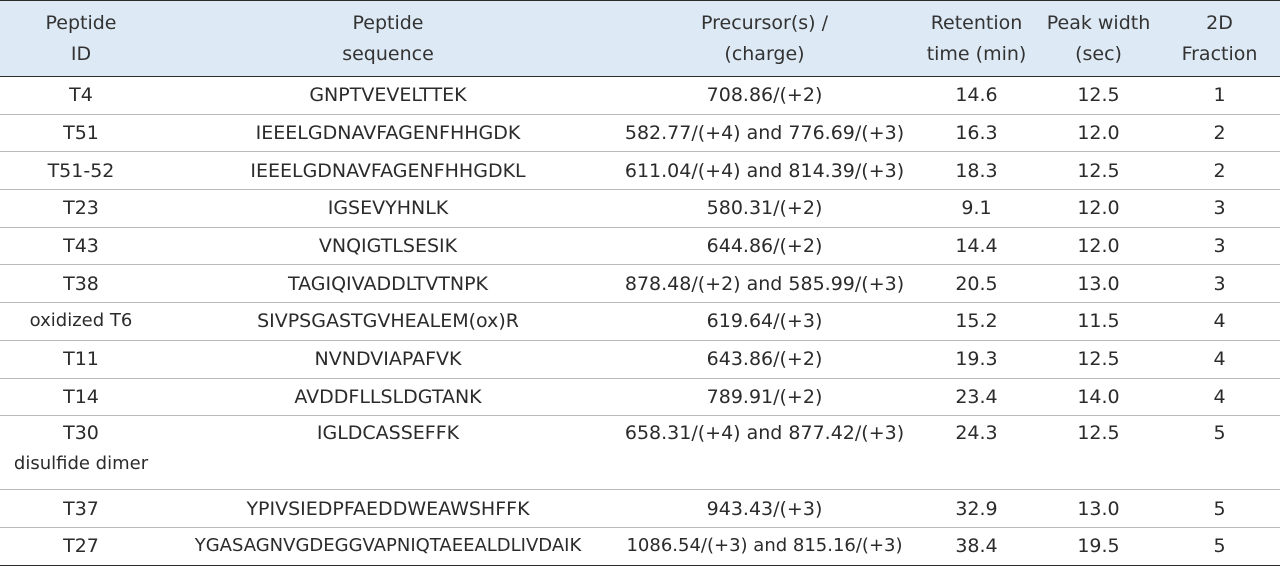 This screenshot has width=1280, height=566. Describe the element at coordinates (764, 453) in the screenshot. I see `cell-precursor: 658.31/(+4) and 877.42/(+3)` at that location.